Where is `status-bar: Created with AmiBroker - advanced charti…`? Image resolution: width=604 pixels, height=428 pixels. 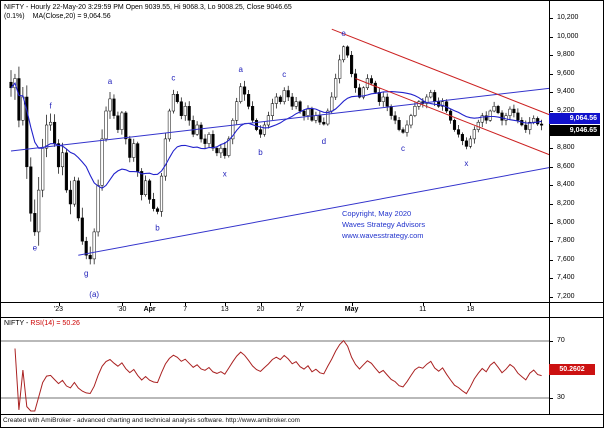 status-bar: Created with AmiBroker - advanced charti… is located at coordinates (302, 420).